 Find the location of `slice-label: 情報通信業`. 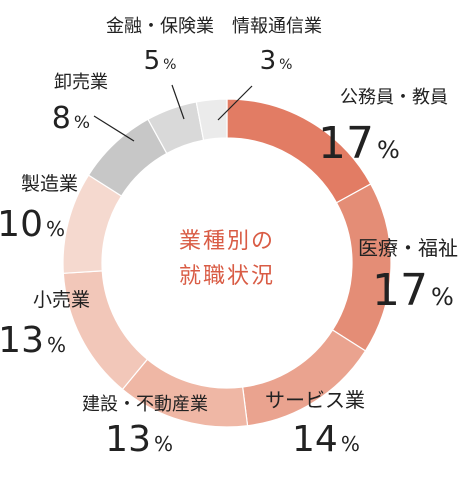

slice-label: 情報通信業 is located at coordinates (277, 26).